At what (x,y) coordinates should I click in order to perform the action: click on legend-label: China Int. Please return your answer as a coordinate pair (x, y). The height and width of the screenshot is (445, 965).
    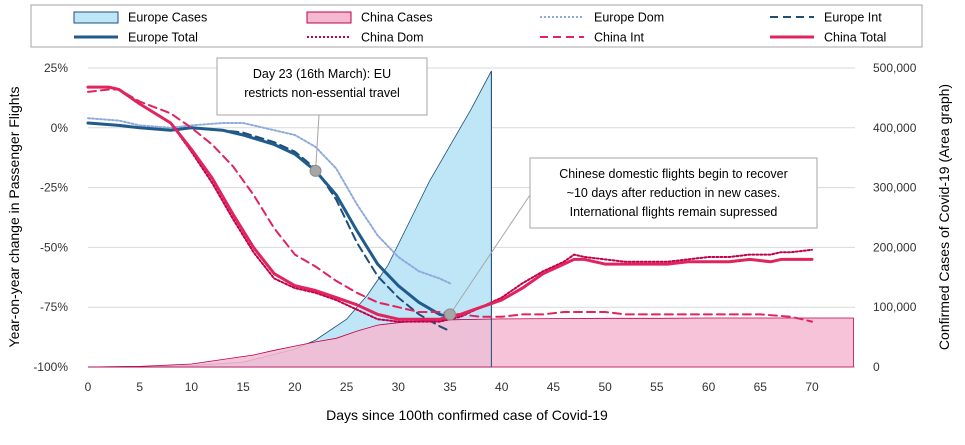
    Looking at the image, I should click on (619, 38).